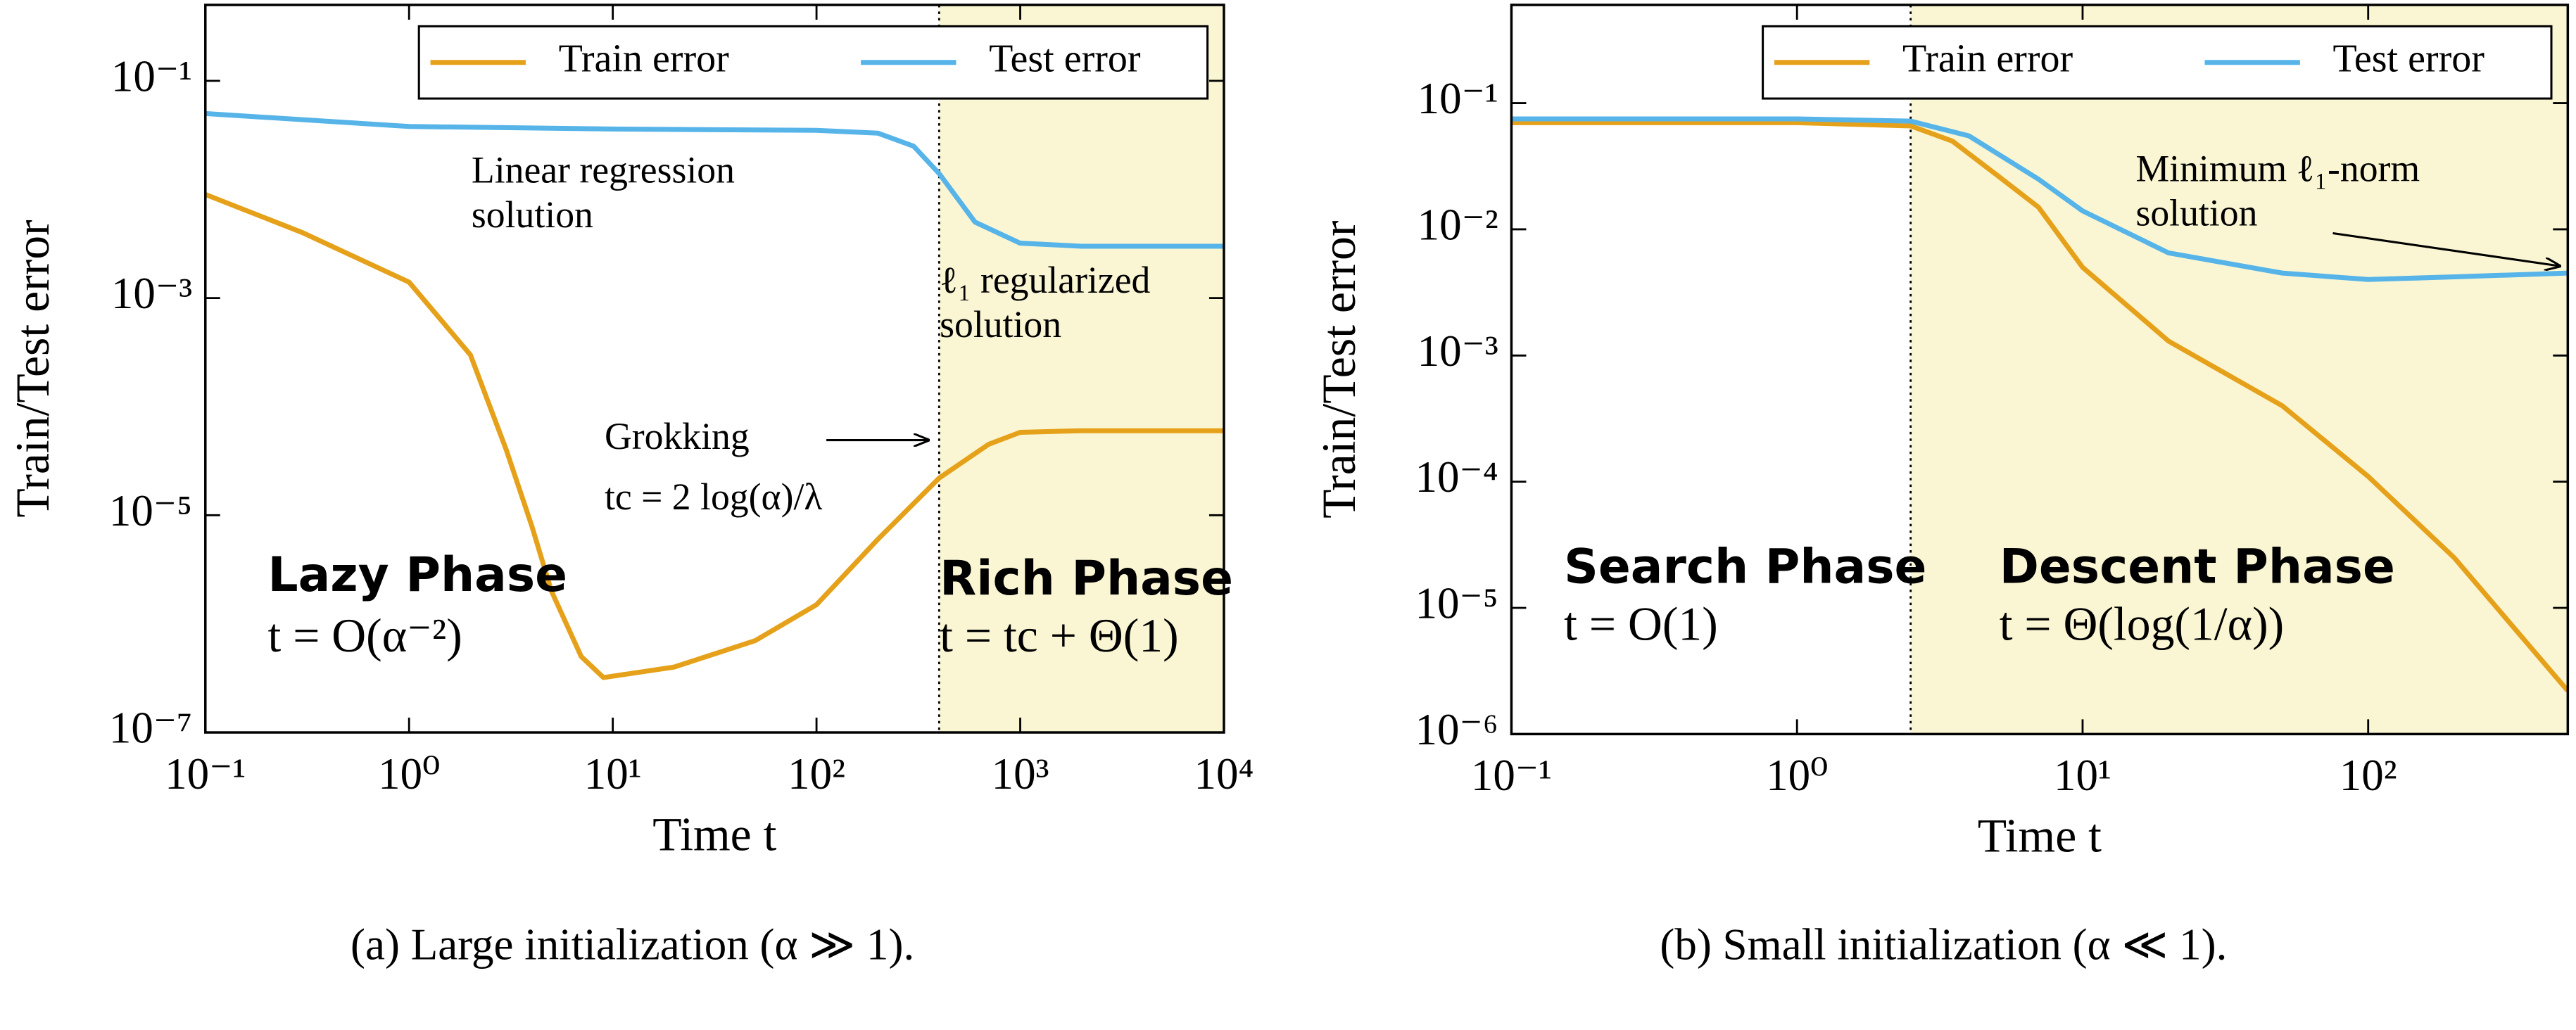 The width and height of the screenshot is (2576, 1030). Describe the element at coordinates (1456, 729) in the screenshot. I see `y-tick-label: 10⁻⁶` at that location.